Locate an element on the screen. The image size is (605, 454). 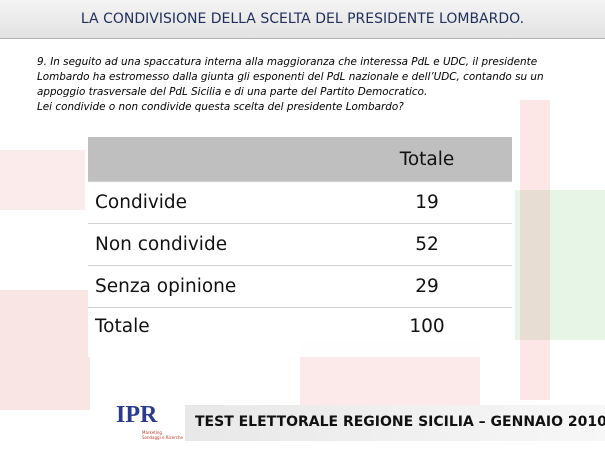
table-row: Totale 100 is located at coordinates (300, 332).